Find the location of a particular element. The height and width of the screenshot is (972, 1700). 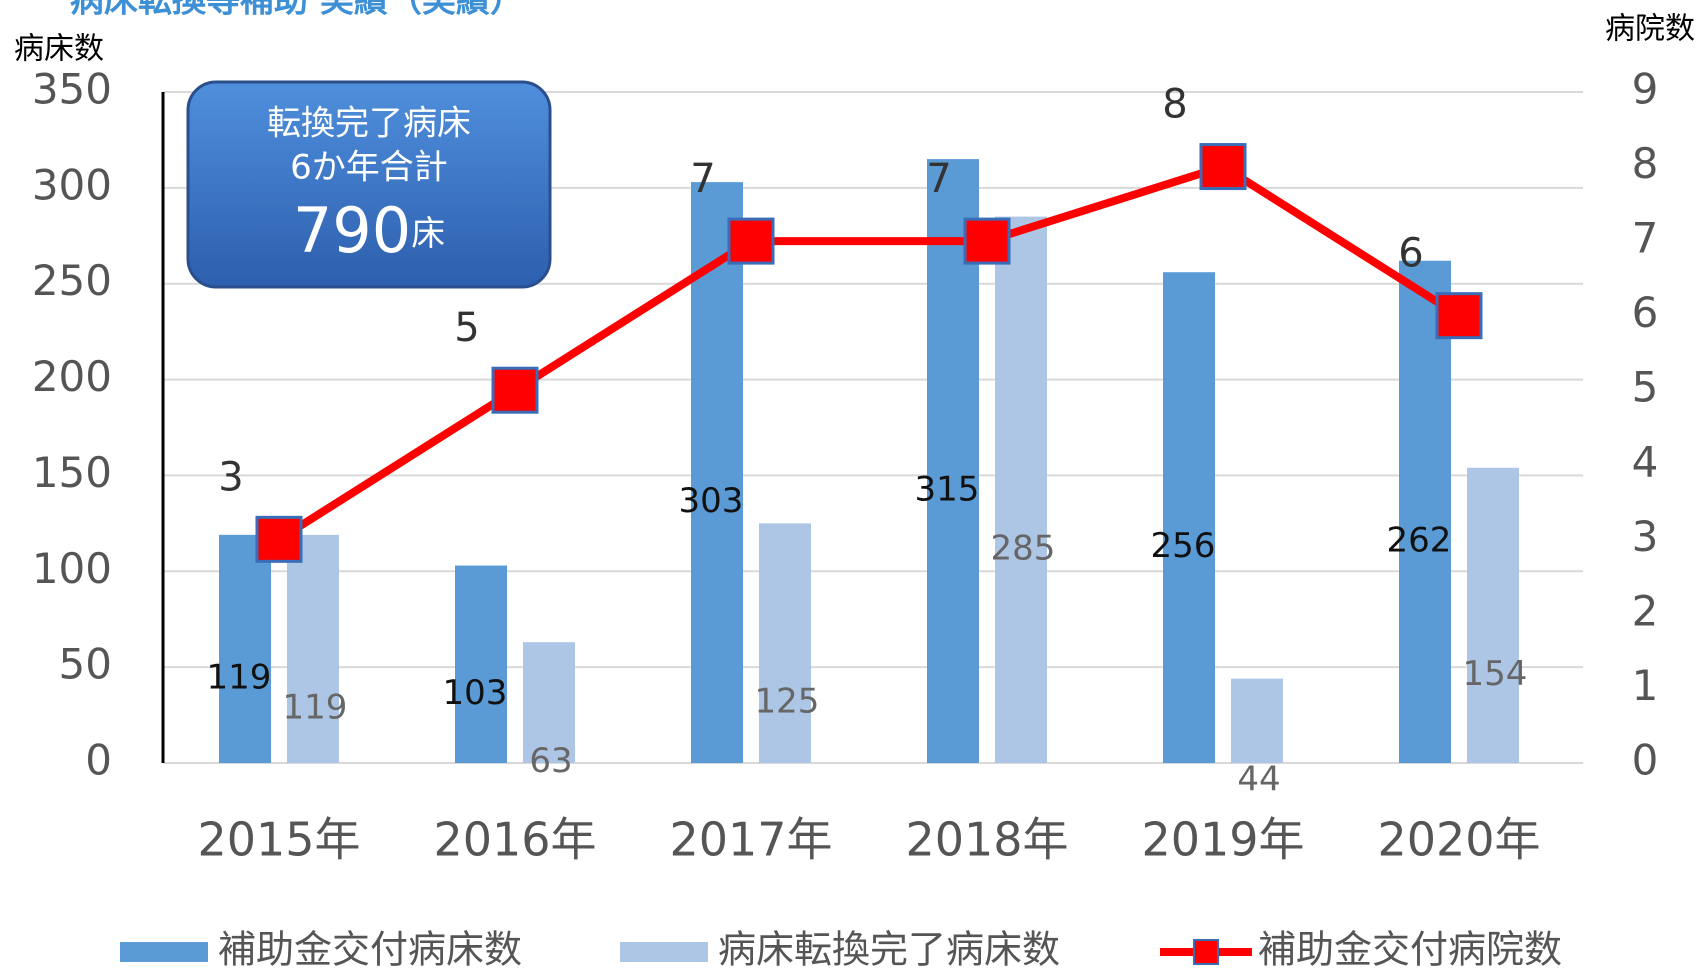

x-tick-label: 2019年 is located at coordinates (1222, 840).